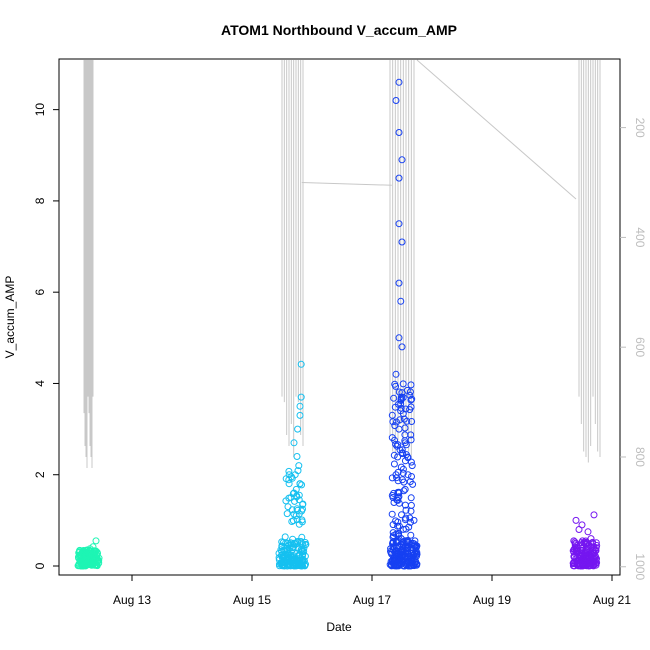 The height and width of the screenshot is (650, 650). What do you see at coordinates (339, 627) in the screenshot?
I see `x-axis-label: Date` at bounding box center [339, 627].